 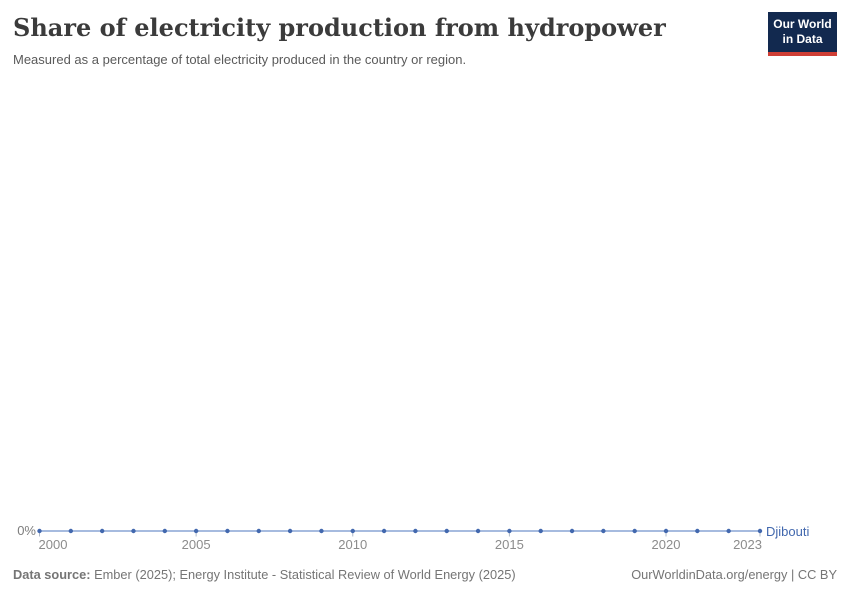 What do you see at coordinates (196, 544) in the screenshot?
I see `x-axis-tick-label: 2005` at bounding box center [196, 544].